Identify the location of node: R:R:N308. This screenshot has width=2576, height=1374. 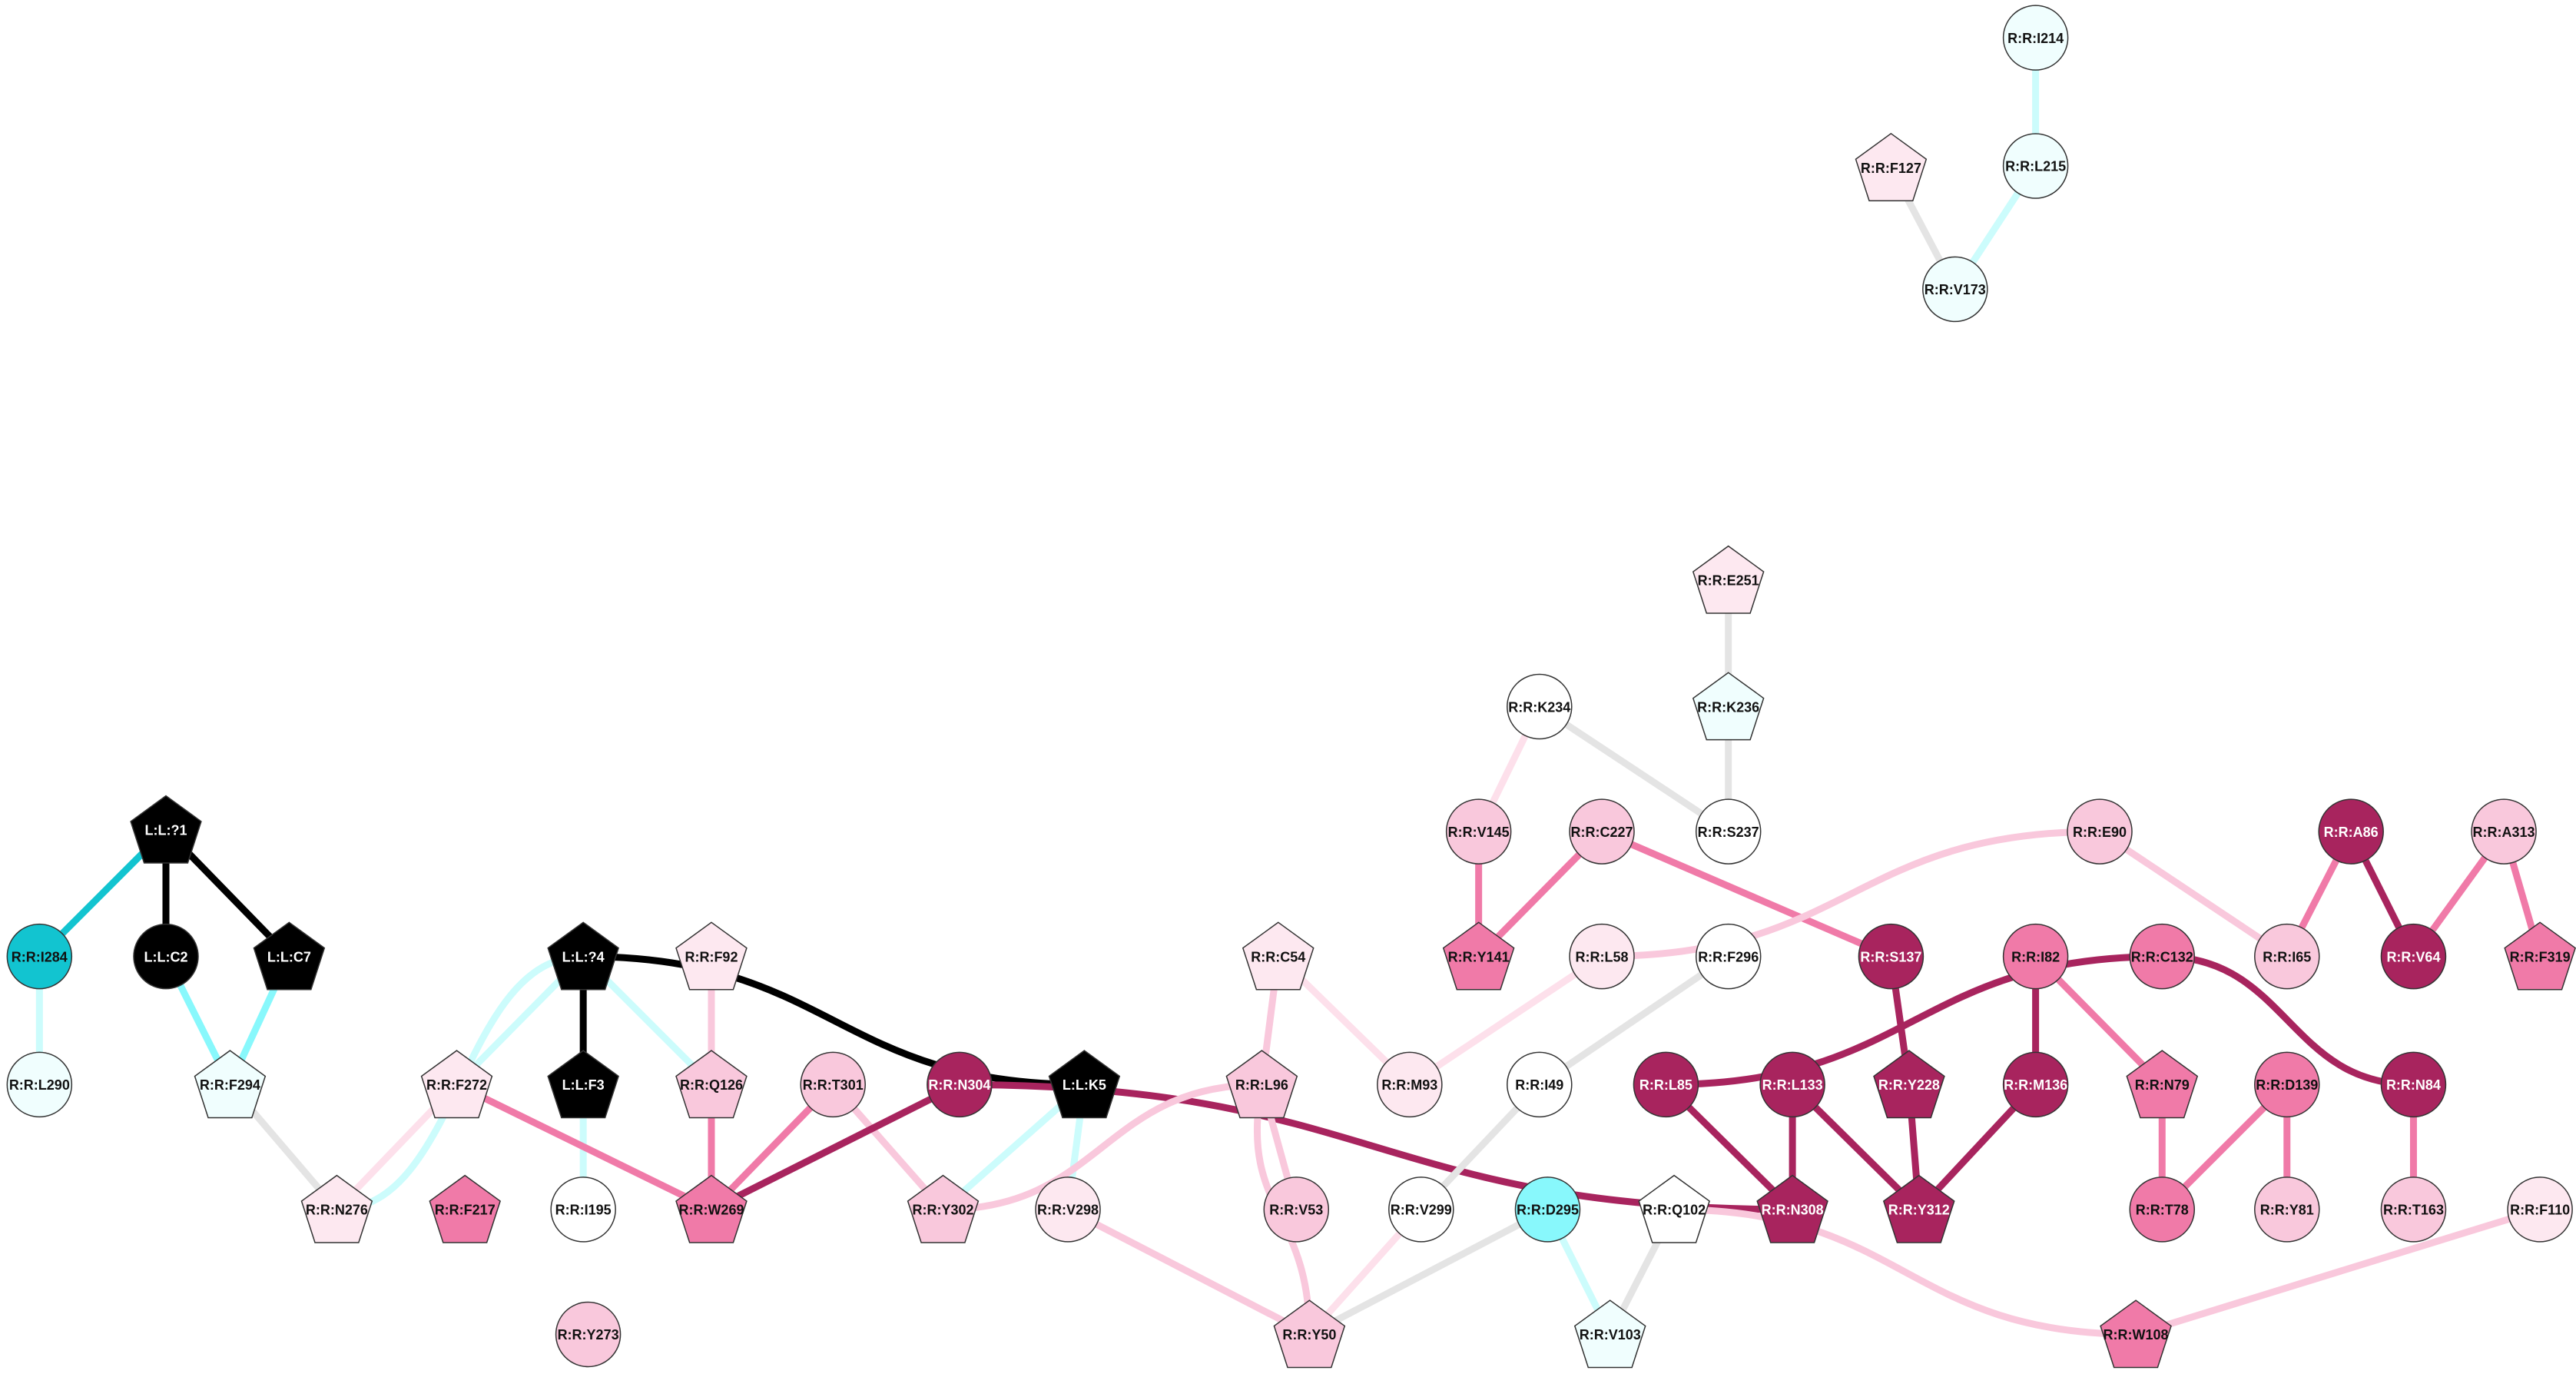
(1792, 1208).